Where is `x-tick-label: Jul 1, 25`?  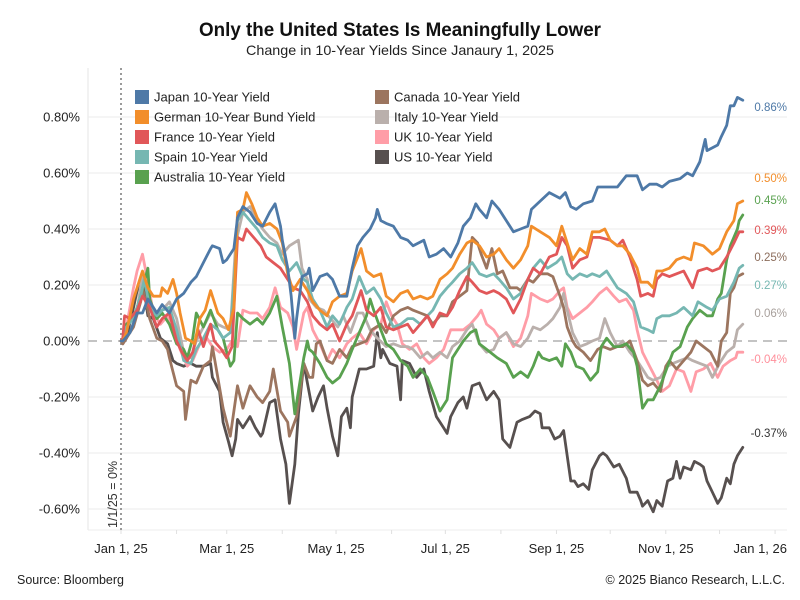
x-tick-label: Jul 1, 25 is located at coordinates (445, 548).